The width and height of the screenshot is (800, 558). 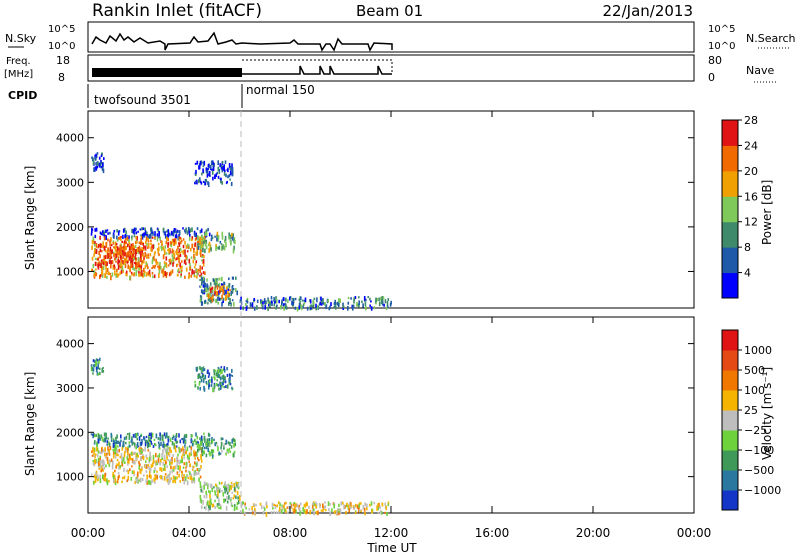 What do you see at coordinates (391, 68) in the screenshot?
I see `freq-frame` at bounding box center [391, 68].